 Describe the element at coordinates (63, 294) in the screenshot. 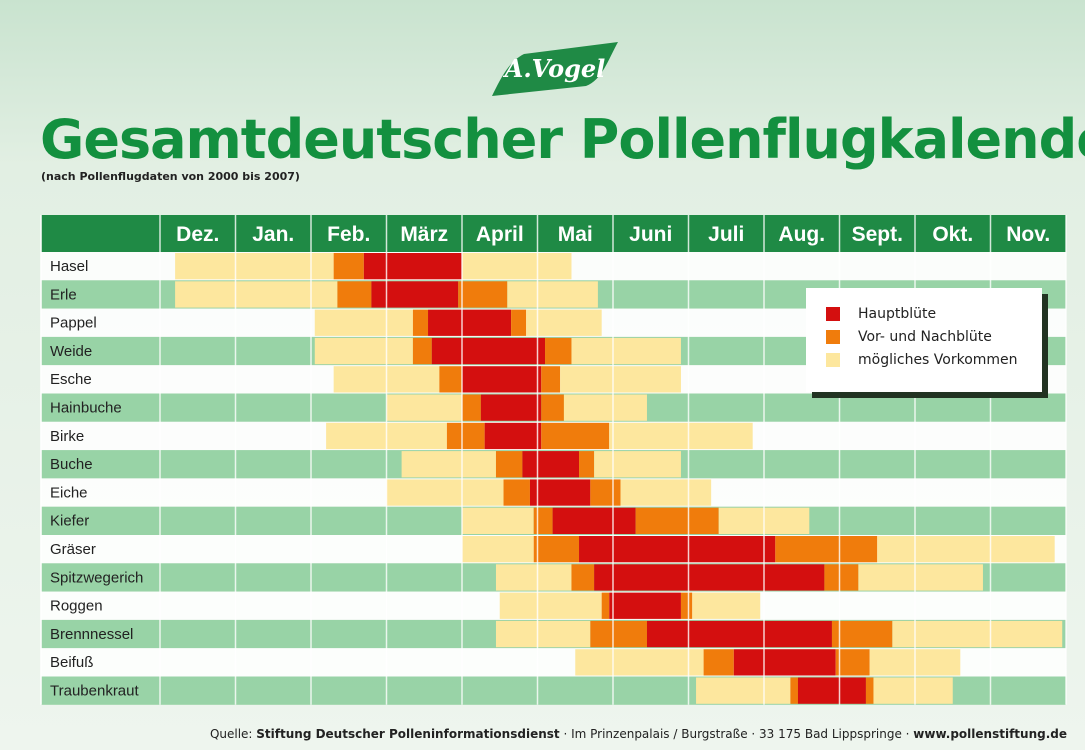

I see `row-label: Erle` at that location.